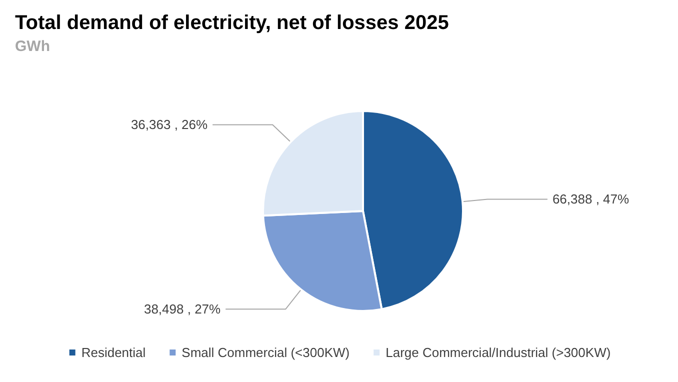  Describe the element at coordinates (591, 199) in the screenshot. I see `data-label: 66,388 , 47%` at that location.